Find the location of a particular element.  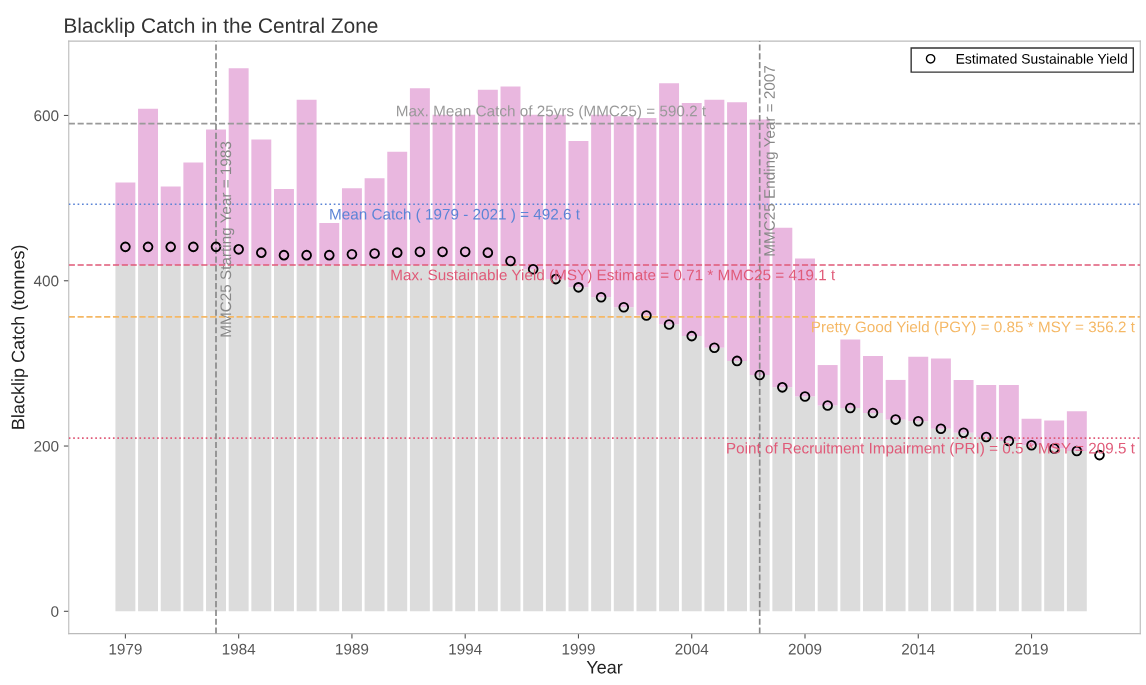

chart-title: Blacklip Catch in the Central Zone is located at coordinates (221, 27).